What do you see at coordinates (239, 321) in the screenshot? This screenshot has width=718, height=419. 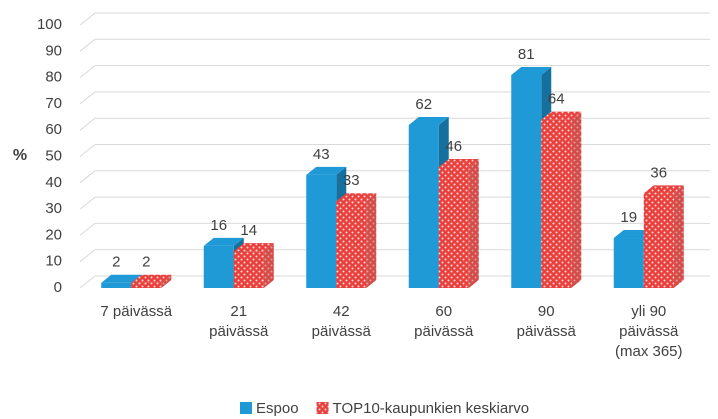 I see `x-tick-label: 21 päivässä` at bounding box center [239, 321].